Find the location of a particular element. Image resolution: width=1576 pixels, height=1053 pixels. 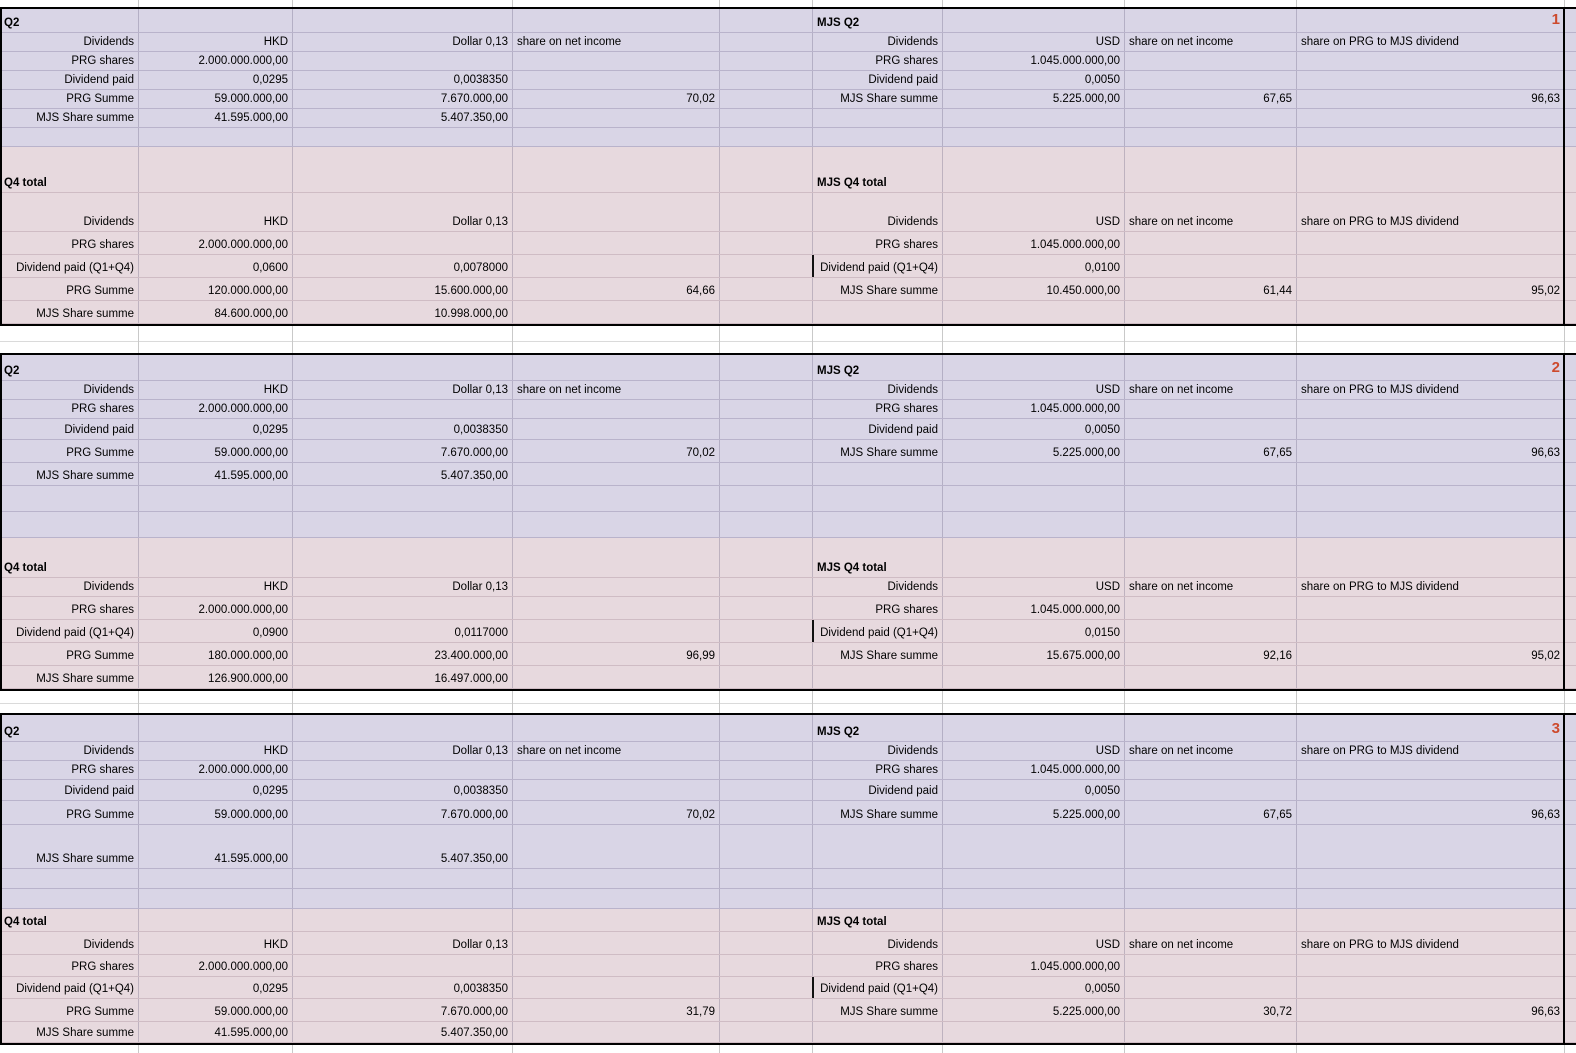

section-title: Q2 is located at coordinates (12, 732).